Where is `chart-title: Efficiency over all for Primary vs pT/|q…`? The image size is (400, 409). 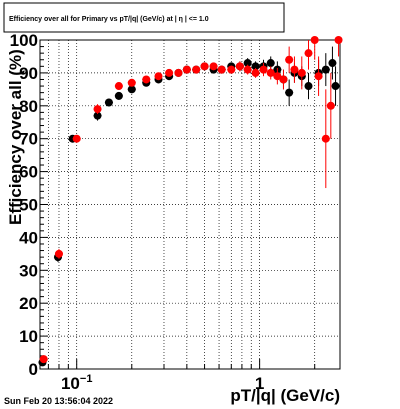 chart-title: Efficiency over all for Primary vs pT/|q… is located at coordinates (109, 19).